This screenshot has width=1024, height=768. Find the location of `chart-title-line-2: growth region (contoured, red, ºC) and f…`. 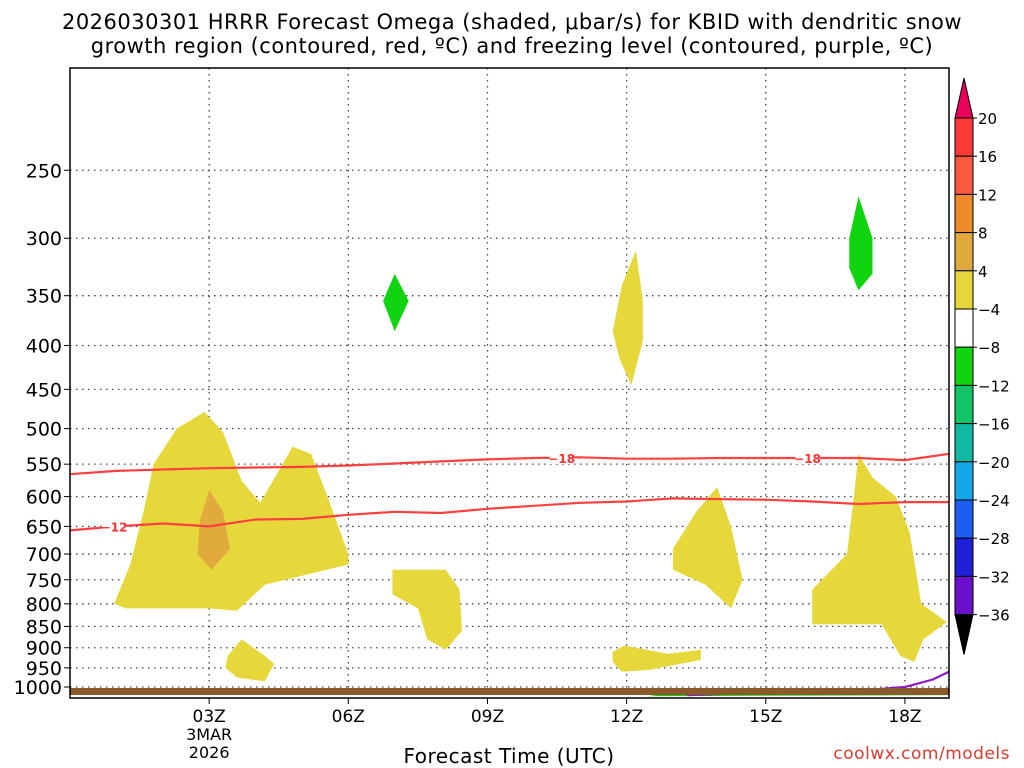

chart-title-line-2: growth region (contoured, red, ºC) and f… is located at coordinates (512, 46).